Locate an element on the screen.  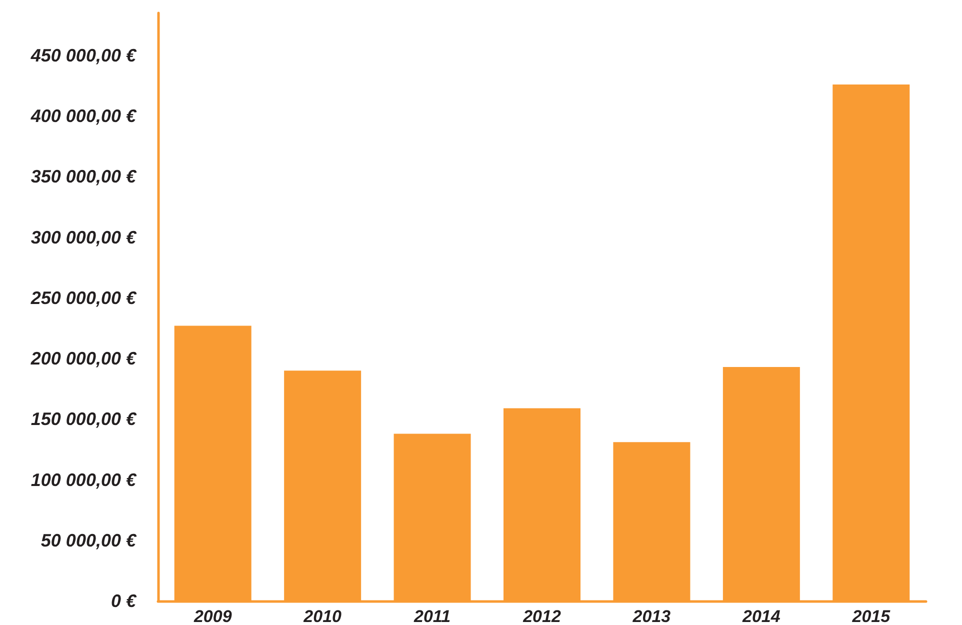
x-tick-label: 2014 is located at coordinates (761, 616).